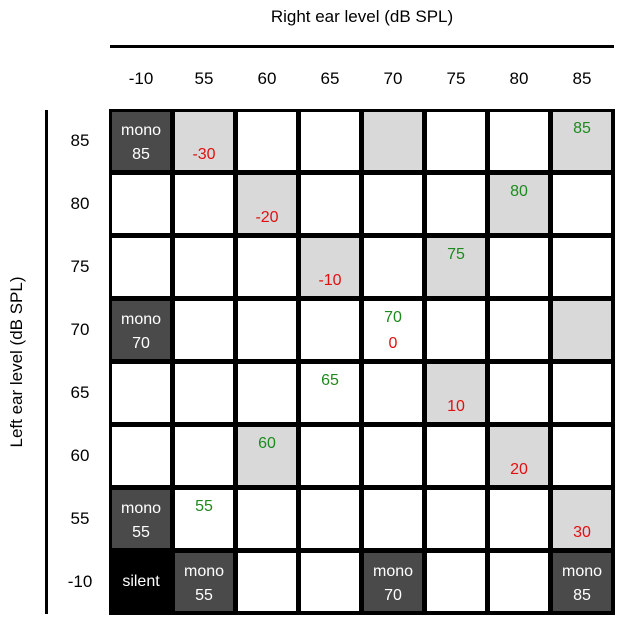 The image size is (624, 624). Describe the element at coordinates (141, 532) in the screenshot. I see `mono-level: 55` at that location.